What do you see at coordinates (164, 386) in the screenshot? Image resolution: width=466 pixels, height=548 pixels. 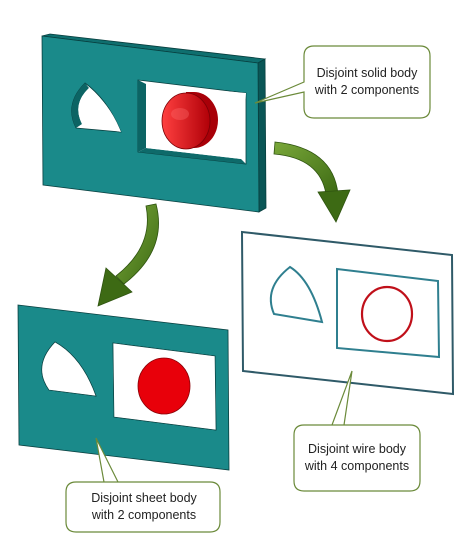 I see `sheet-red-disc` at bounding box center [164, 386].